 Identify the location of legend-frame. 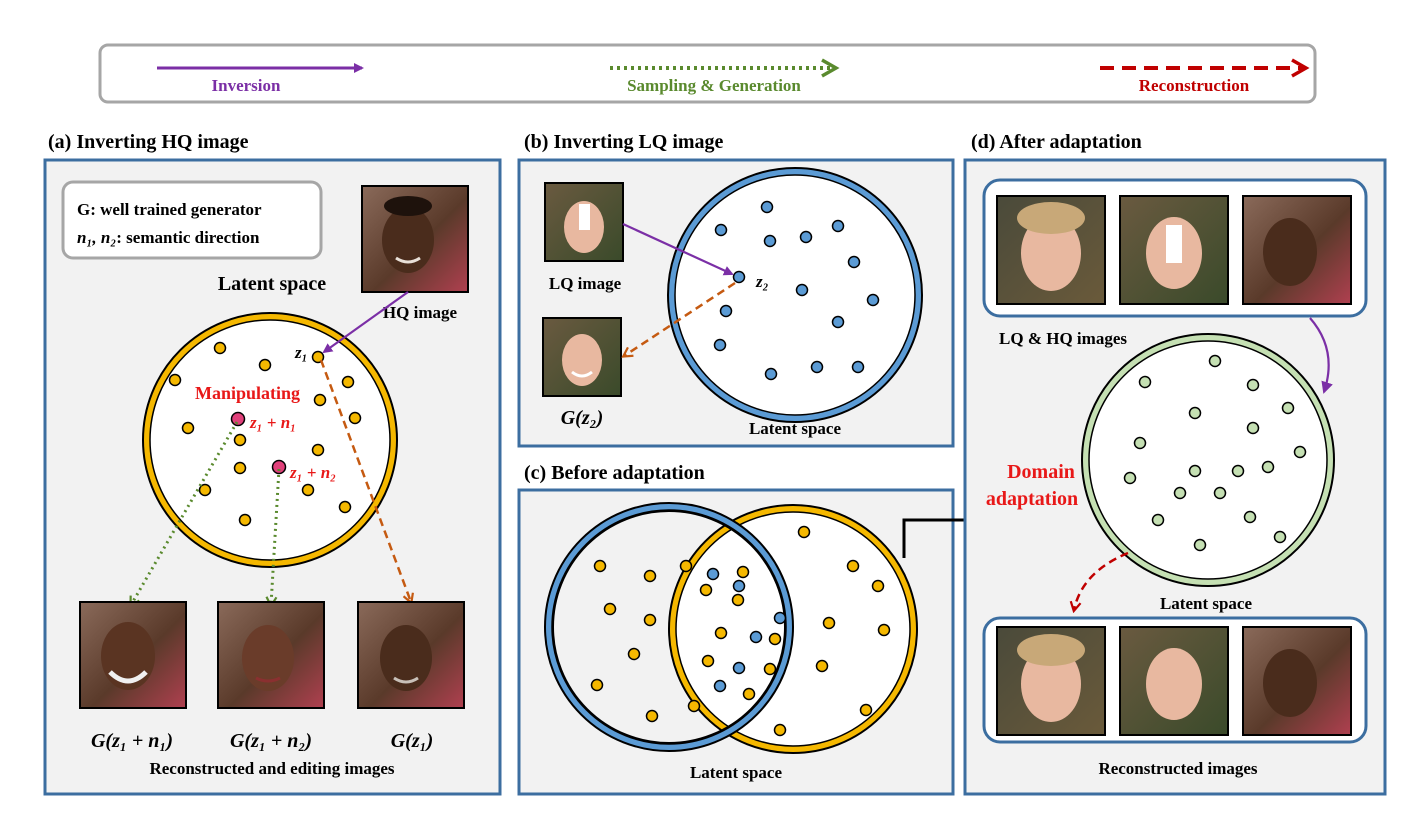
(707, 73).